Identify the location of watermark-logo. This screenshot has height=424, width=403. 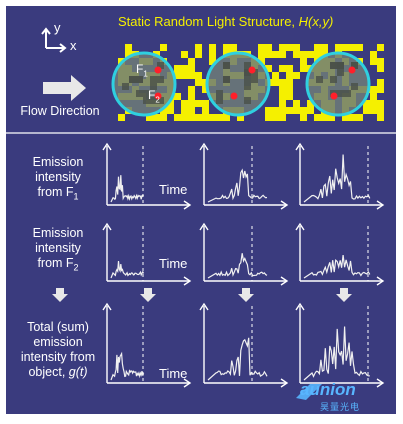
(309, 392).